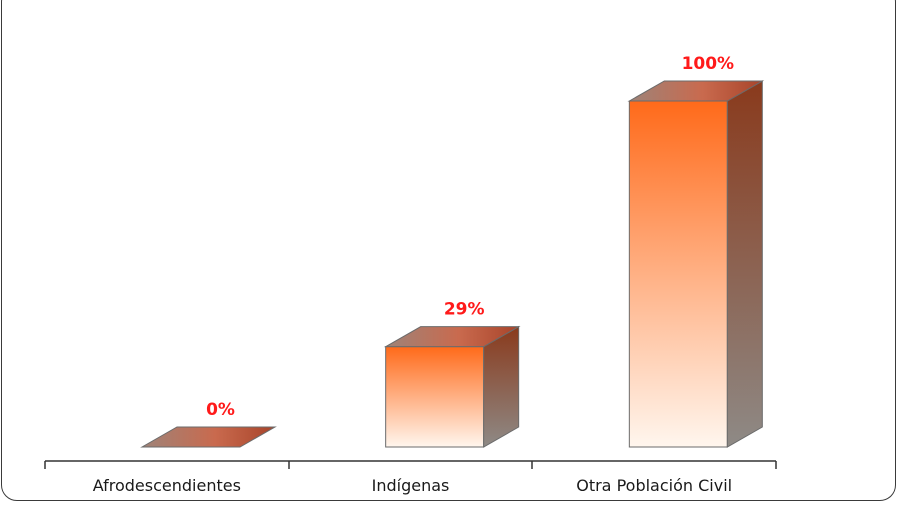 The image size is (901, 507). What do you see at coordinates (464, 310) in the screenshot?
I see `bar-value-label: 29%` at bounding box center [464, 310].